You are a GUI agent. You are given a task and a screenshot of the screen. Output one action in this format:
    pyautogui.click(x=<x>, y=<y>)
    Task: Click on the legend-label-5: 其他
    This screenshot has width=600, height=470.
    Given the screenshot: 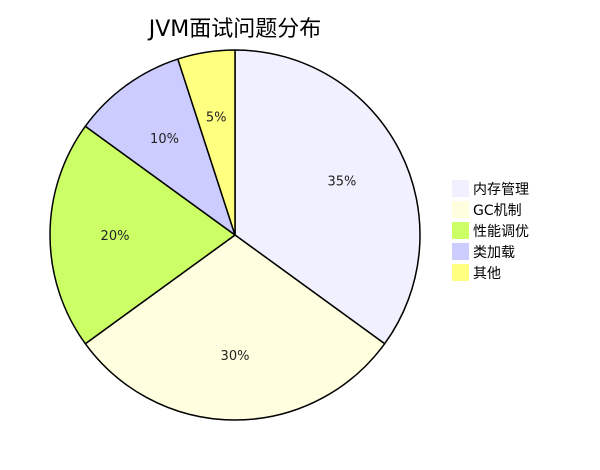 What is the action you would take?
    pyautogui.click(x=487, y=274)
    